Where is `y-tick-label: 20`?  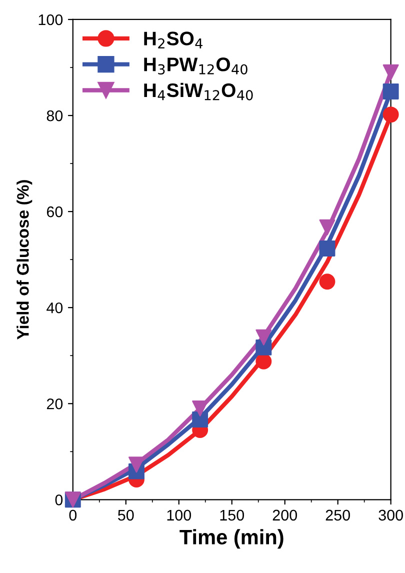 y-tick-label: 20 is located at coordinates (54, 404).